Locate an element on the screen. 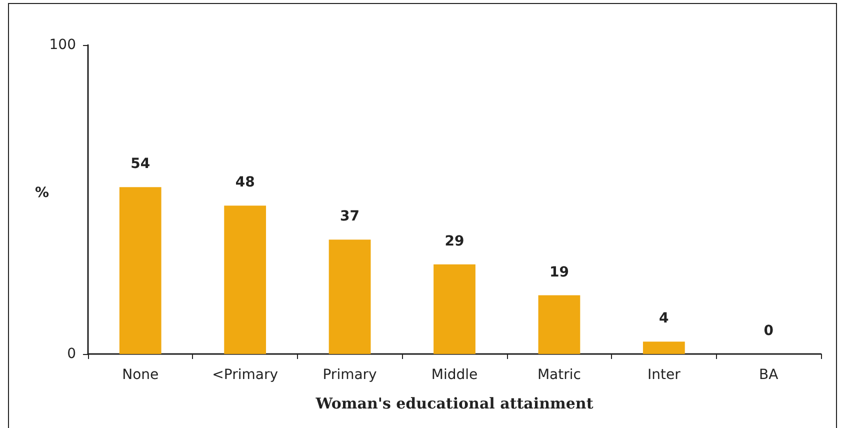  x-tick-label: Matric is located at coordinates (559, 375).